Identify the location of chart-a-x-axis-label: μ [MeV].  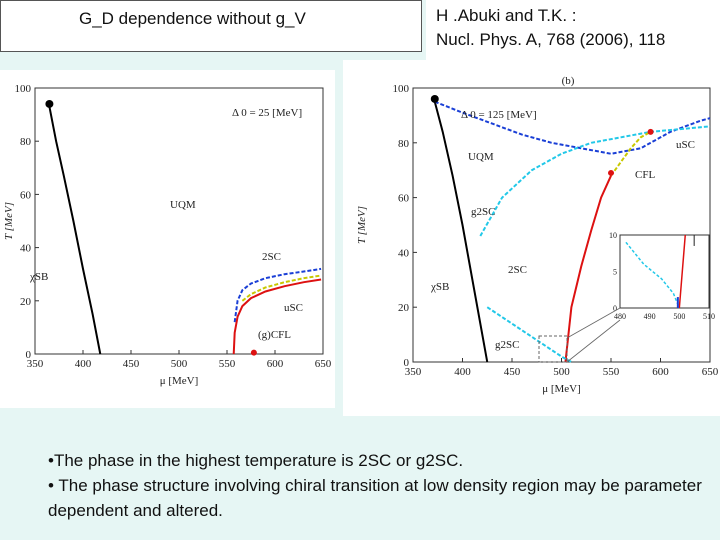
(179, 381).